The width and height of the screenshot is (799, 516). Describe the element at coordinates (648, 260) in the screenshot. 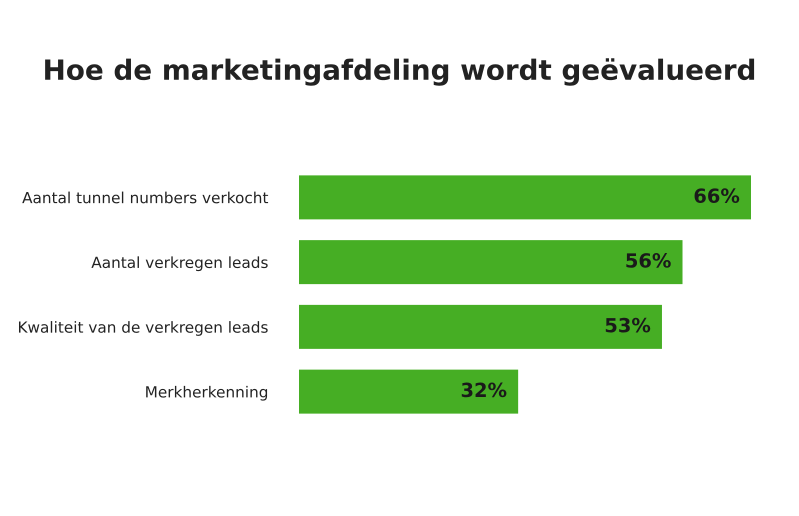

I see `data-label: 56%` at that location.